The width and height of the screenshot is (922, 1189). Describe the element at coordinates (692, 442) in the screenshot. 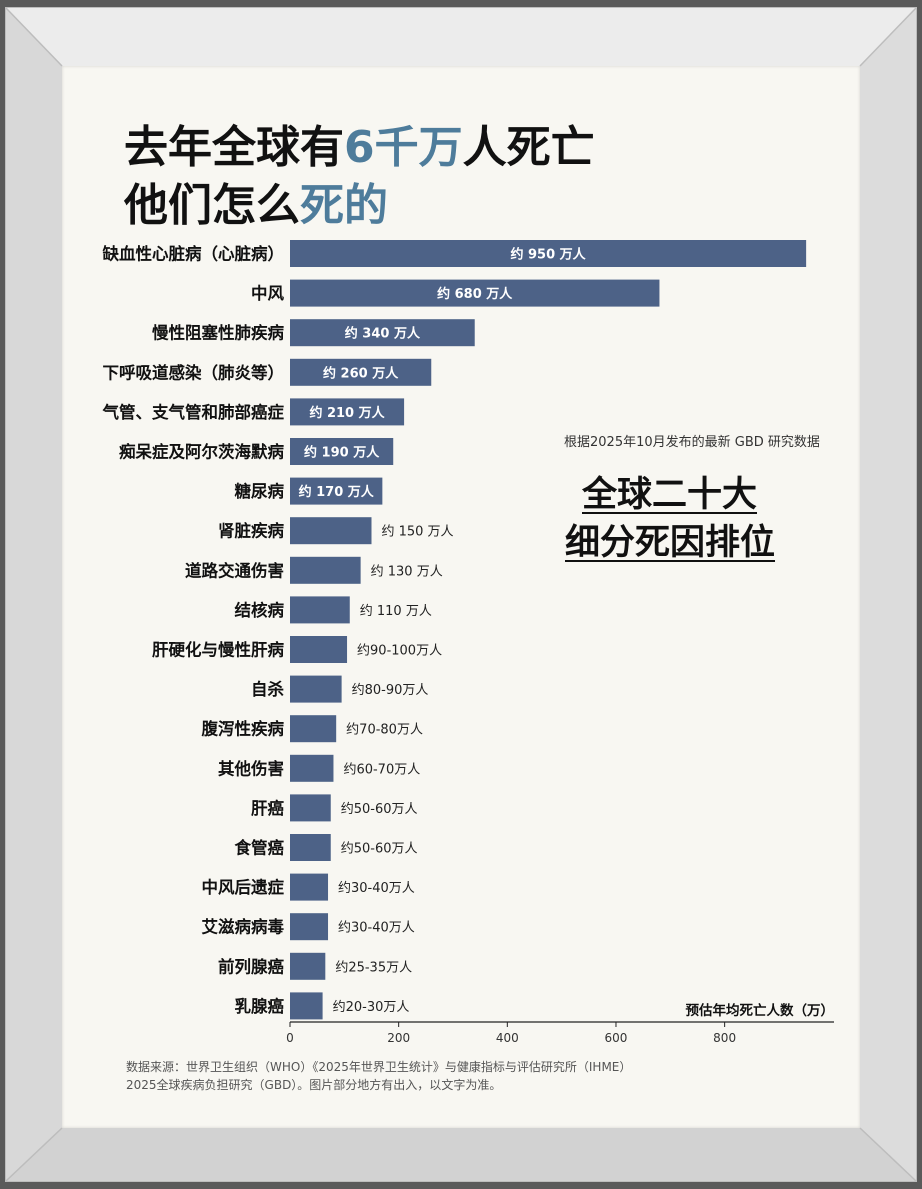

I see `data-source-note: 根据2025年10月发布的最新 GBD 研究数据` at that location.